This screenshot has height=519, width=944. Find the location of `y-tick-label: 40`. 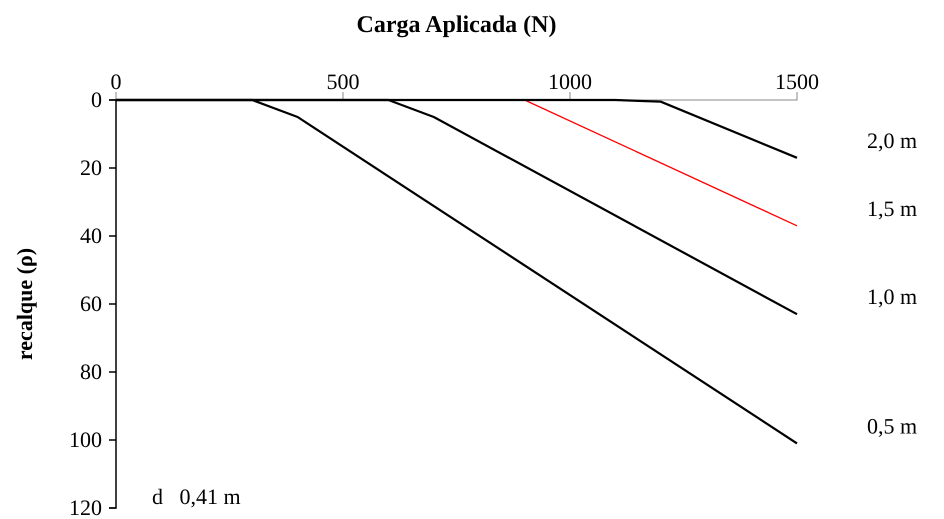

y-tick-label: 40 is located at coordinates (91, 235).